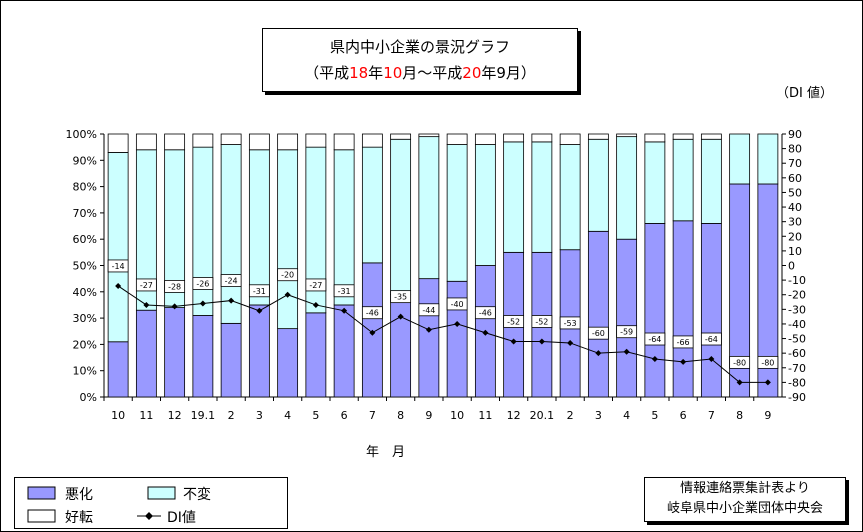 Image resolution: width=863 pixels, height=532 pixels. I want to click on legend-swatch-di-marker, so click(149, 516).